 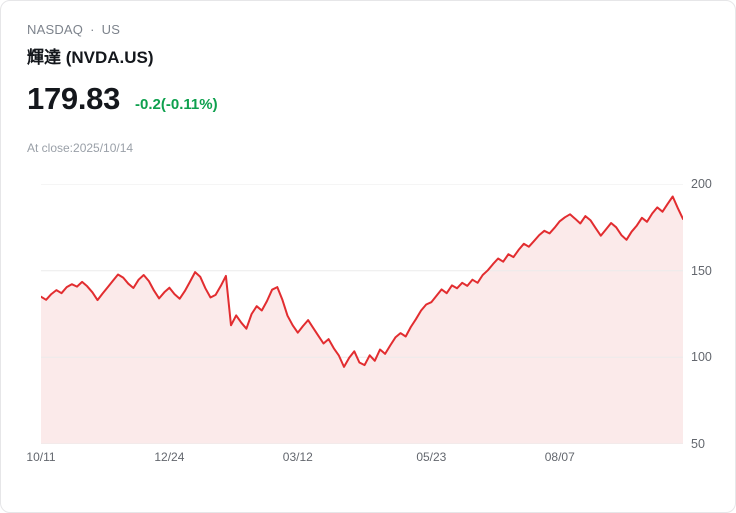 What do you see at coordinates (122, 99) in the screenshot?
I see `price-row: 179.83 -0.2(-0.11%)` at bounding box center [122, 99].